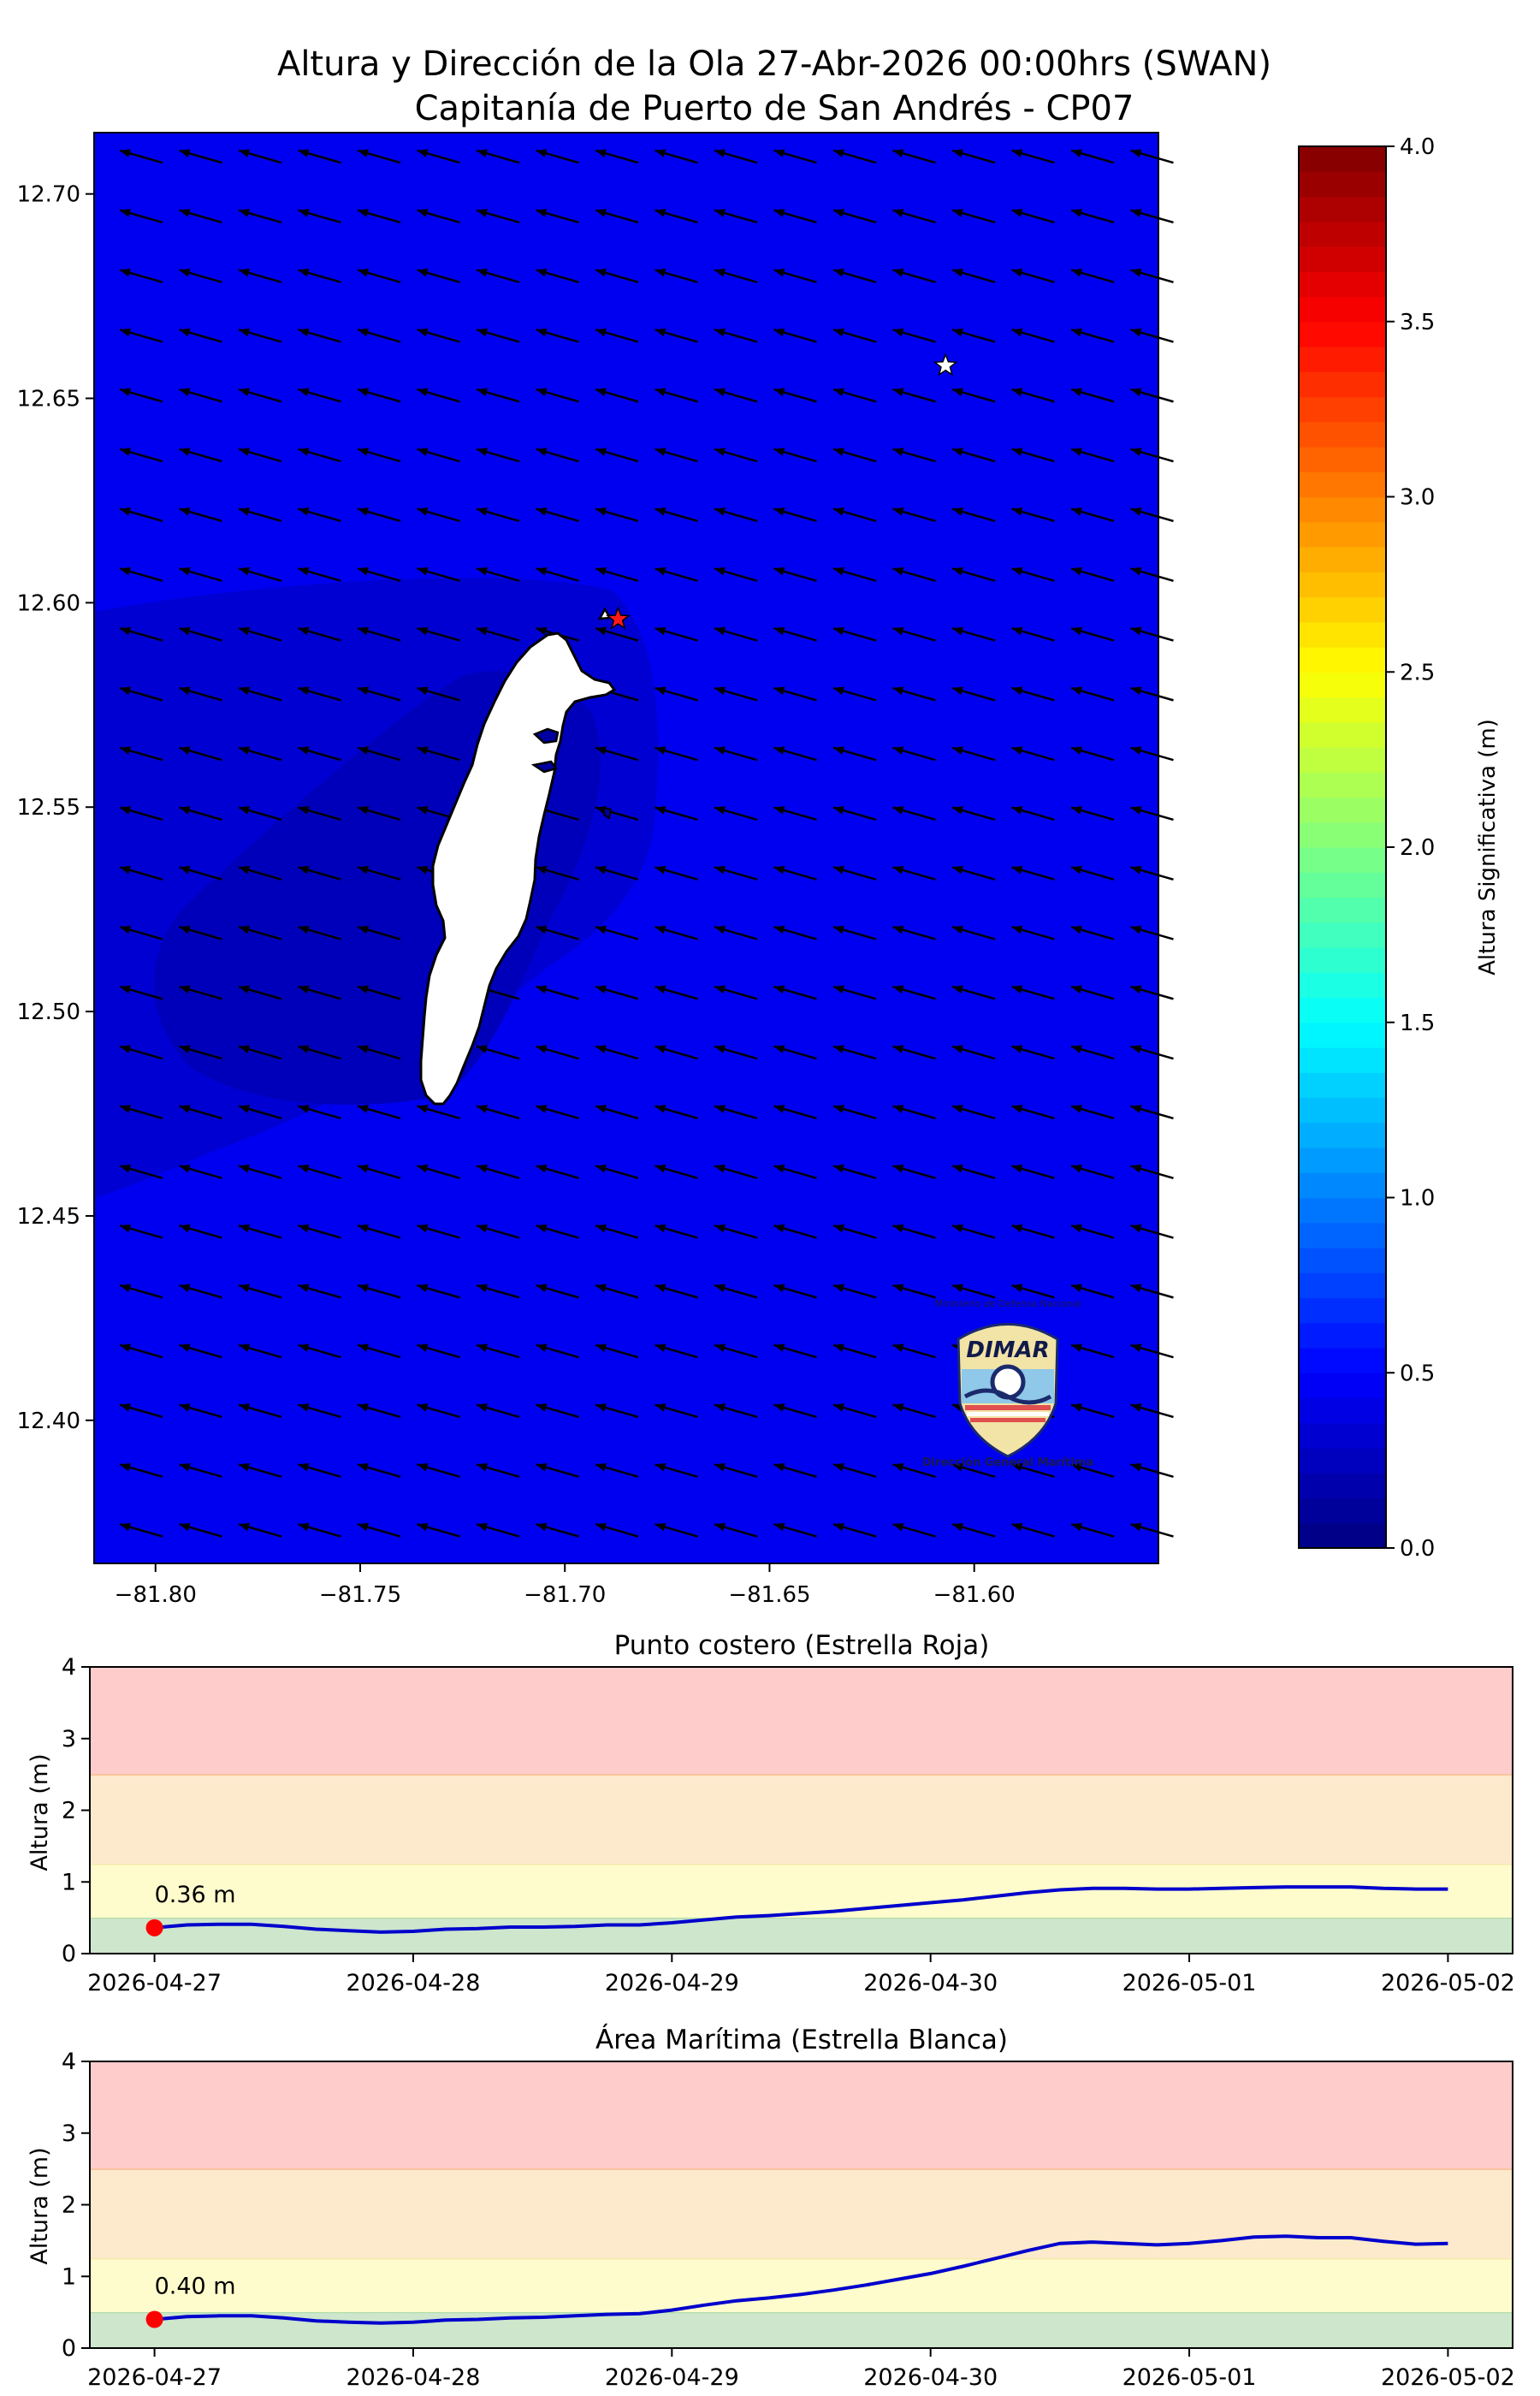 The image size is (1540, 2396). What do you see at coordinates (40, 2205) in the screenshot?
I see `maritime-ylabel: Altura (m)` at bounding box center [40, 2205].